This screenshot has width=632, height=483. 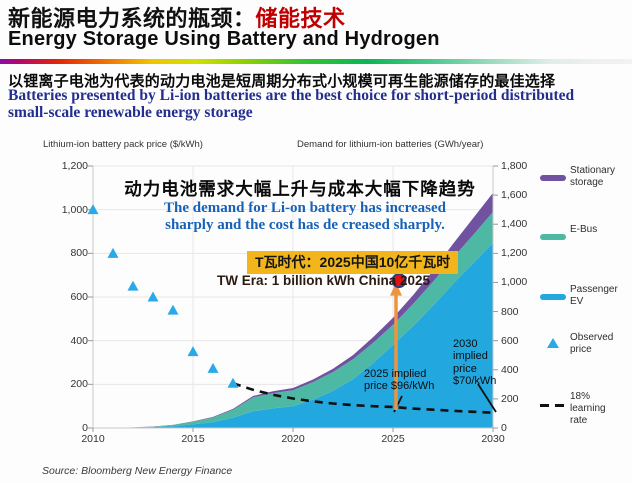 What do you see at coordinates (553, 237) in the screenshot?
I see `e-bus-swatch` at bounding box center [553, 237].